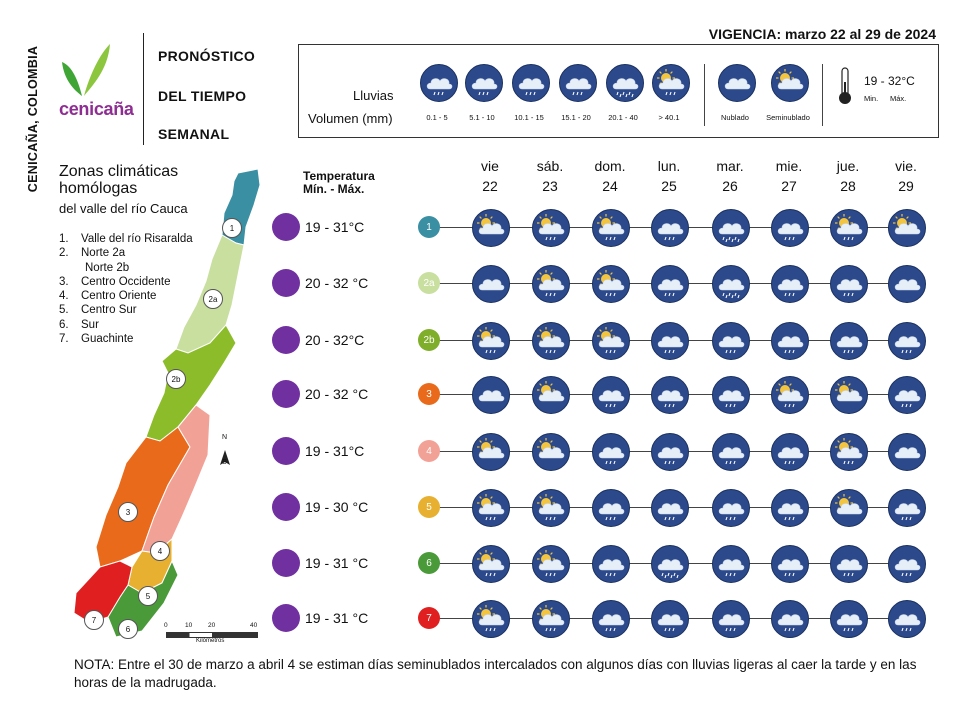  Describe the element at coordinates (96, 109) in the screenshot. I see `brand-name: cenicaña` at that location.